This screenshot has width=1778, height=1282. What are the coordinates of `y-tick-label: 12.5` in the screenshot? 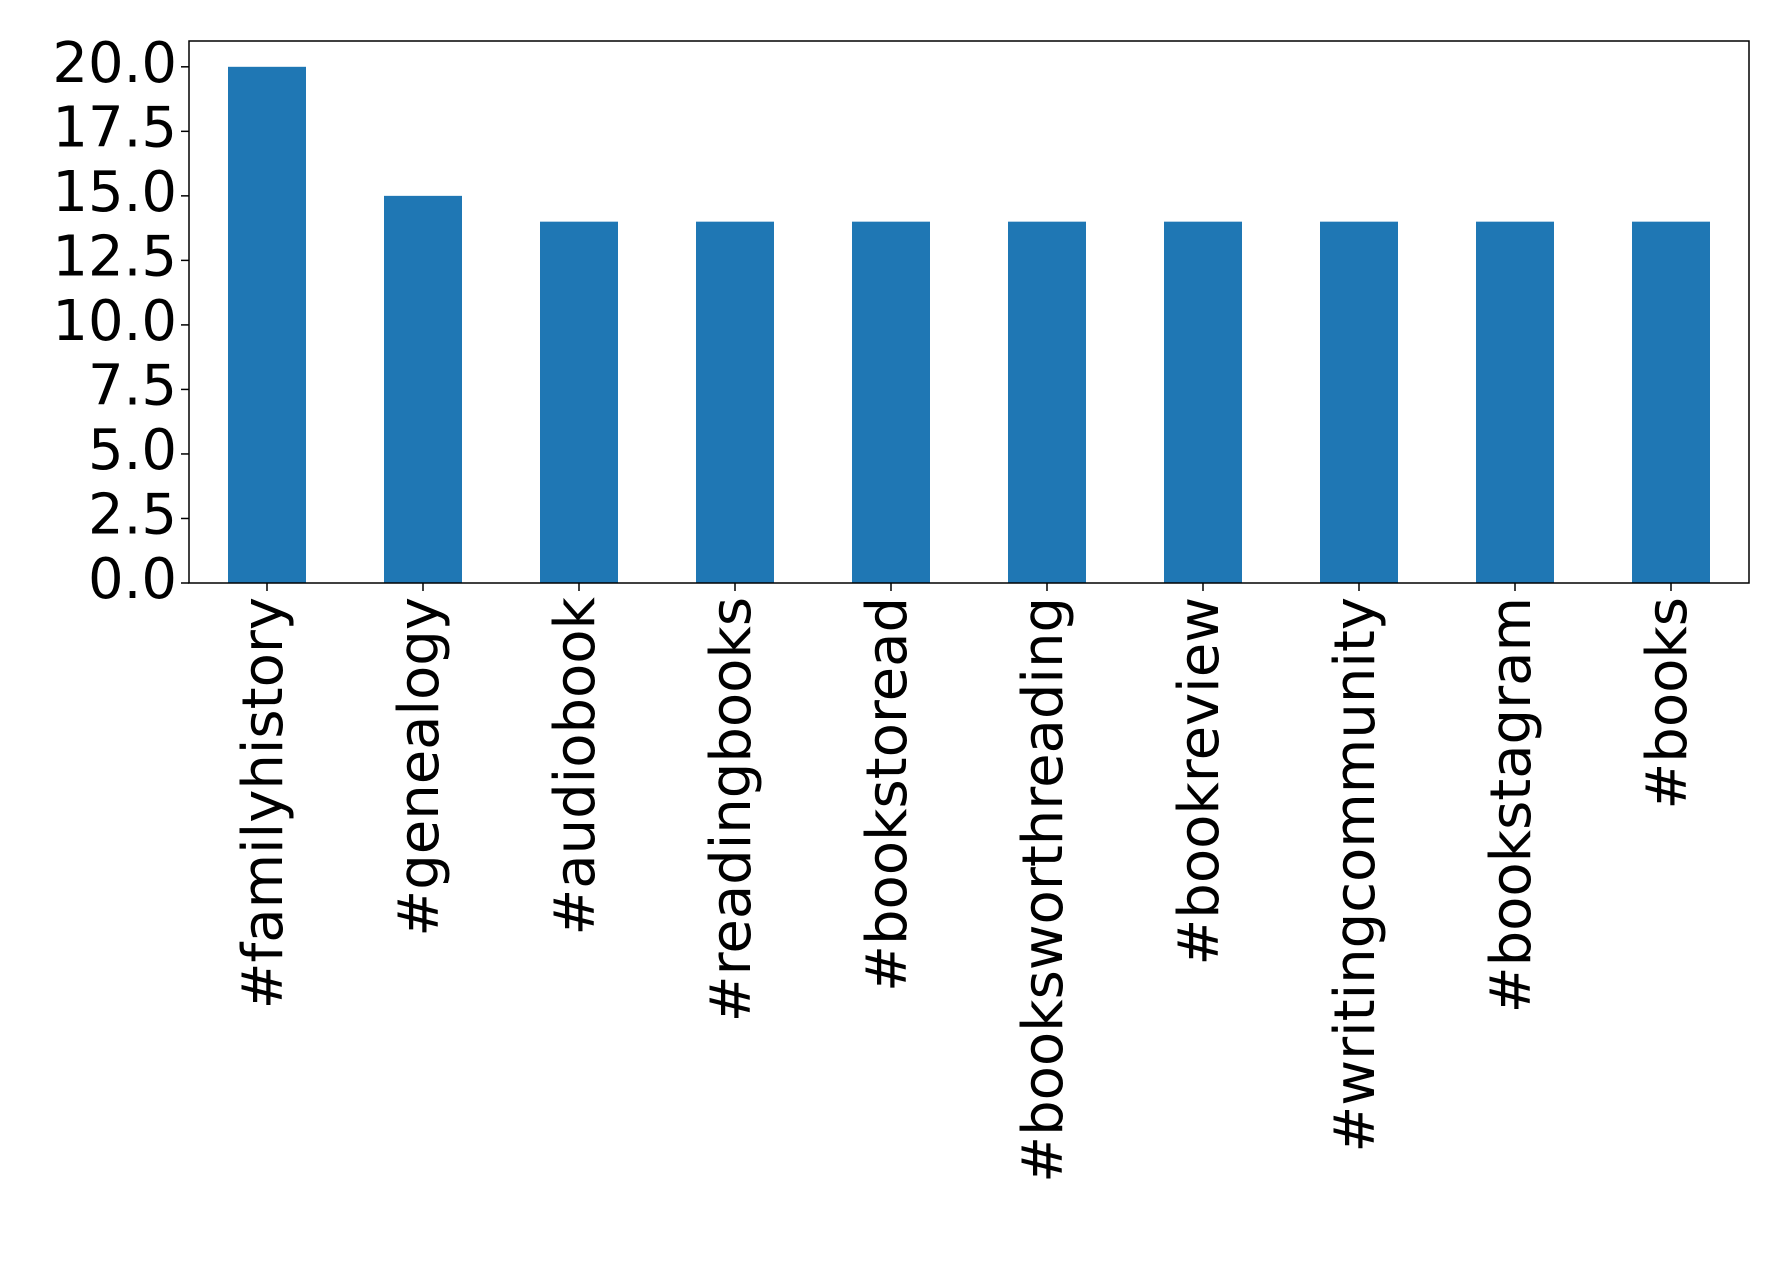 It's located at (114, 257).